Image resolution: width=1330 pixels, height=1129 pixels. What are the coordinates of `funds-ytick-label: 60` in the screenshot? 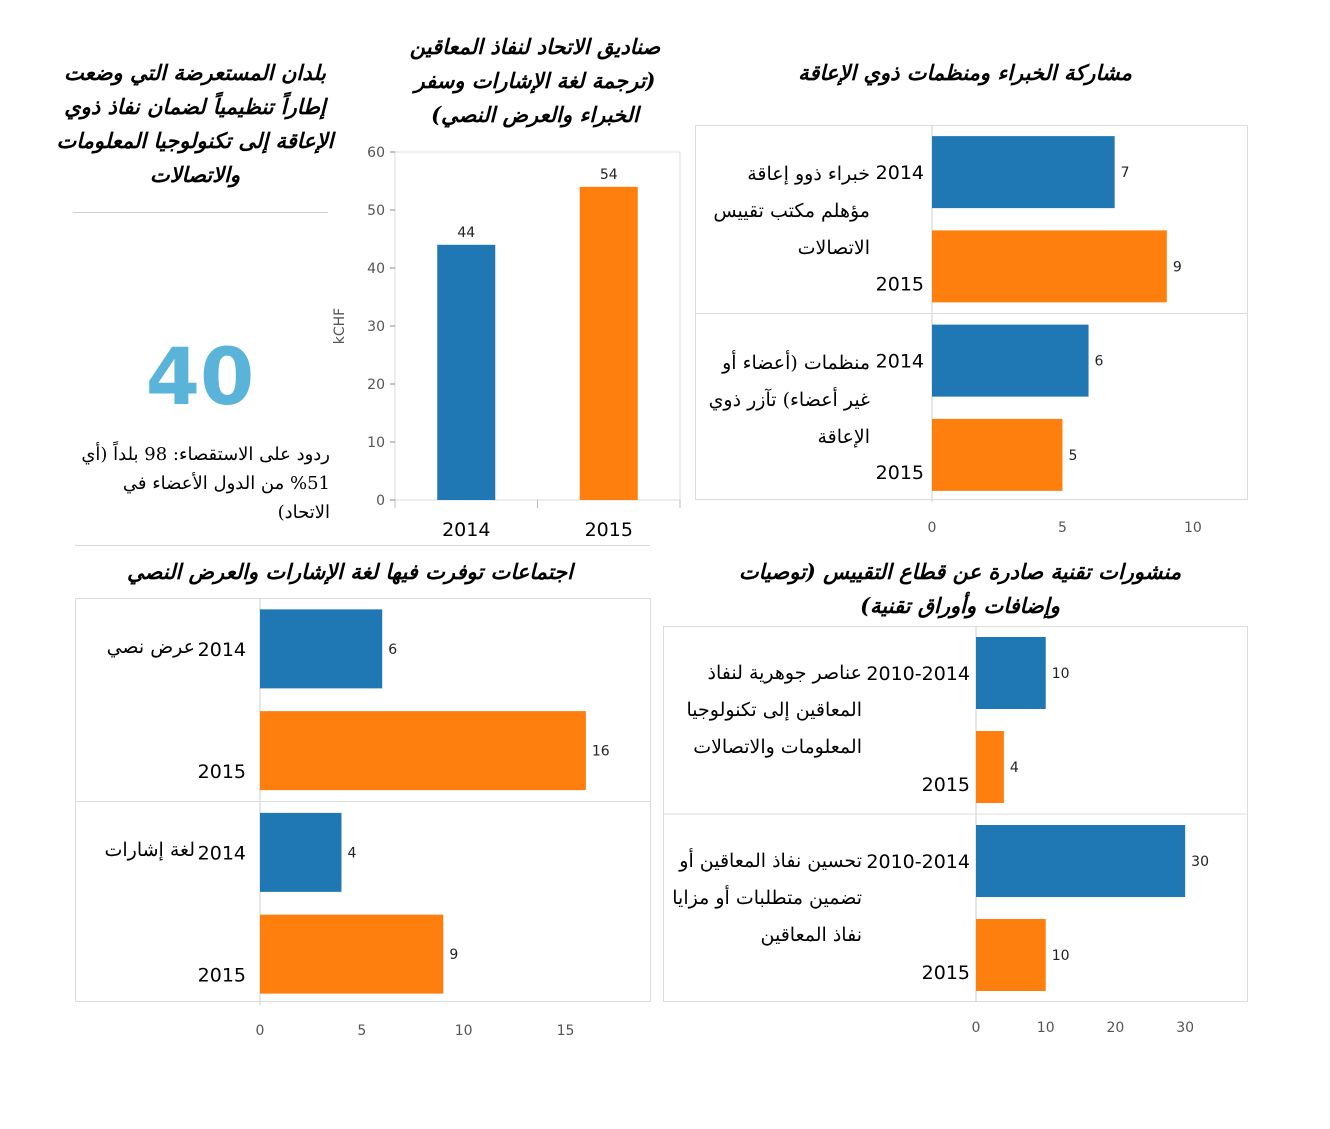 It's located at (376, 153).